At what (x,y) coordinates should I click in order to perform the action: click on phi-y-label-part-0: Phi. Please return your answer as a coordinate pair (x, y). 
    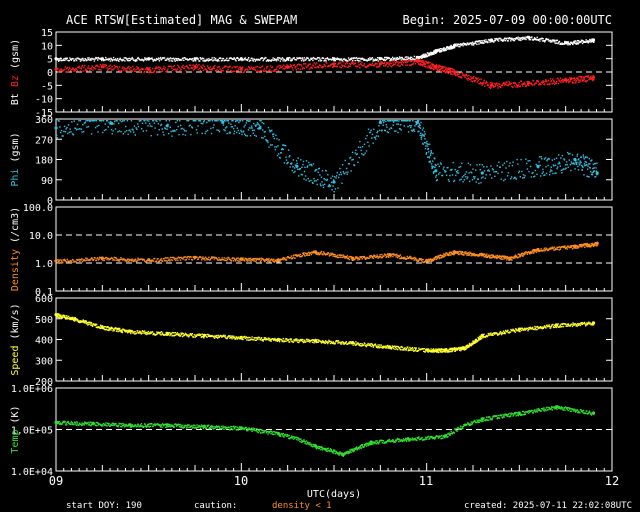
    Looking at the image, I should click on (15, 178).